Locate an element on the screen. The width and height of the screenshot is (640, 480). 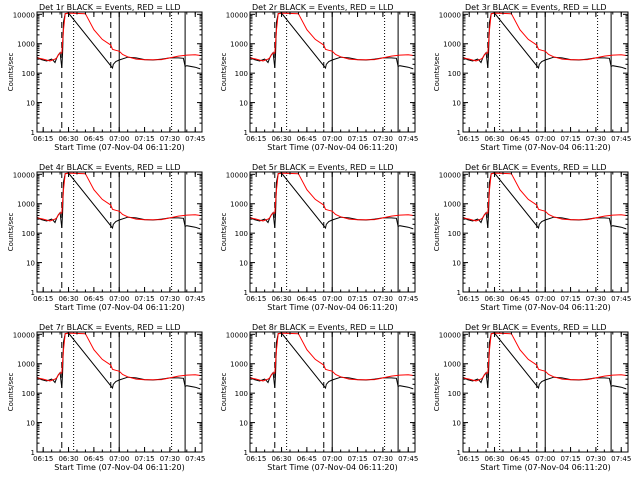
panel-title: Det 5r BLACK = Events, RED = LLD is located at coordinates (323, 167).